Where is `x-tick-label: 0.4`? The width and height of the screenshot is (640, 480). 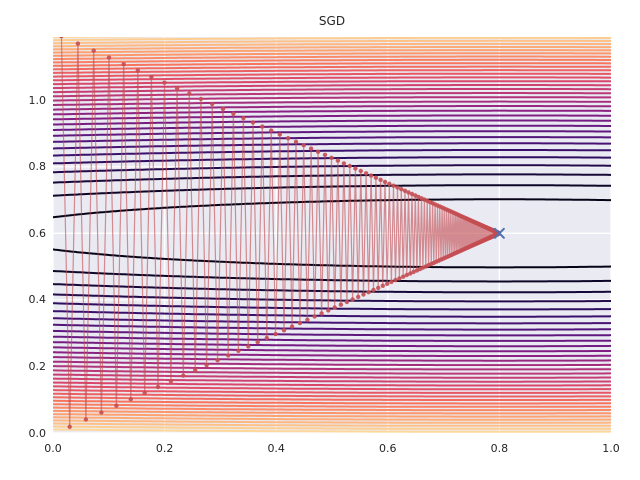
x-tick-label: 0.4 is located at coordinates (276, 448).